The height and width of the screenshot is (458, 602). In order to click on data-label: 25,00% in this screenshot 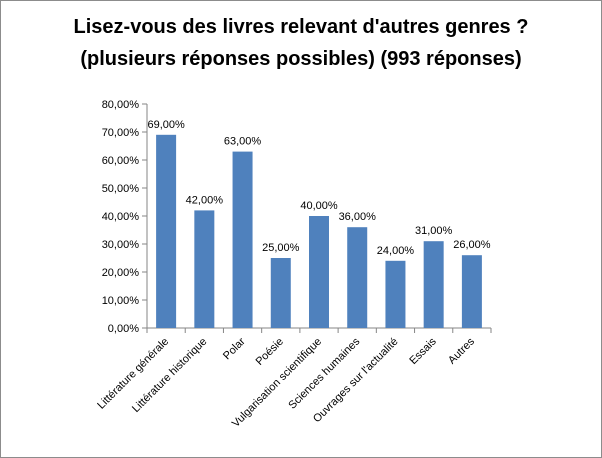, I will do `click(281, 248)`.